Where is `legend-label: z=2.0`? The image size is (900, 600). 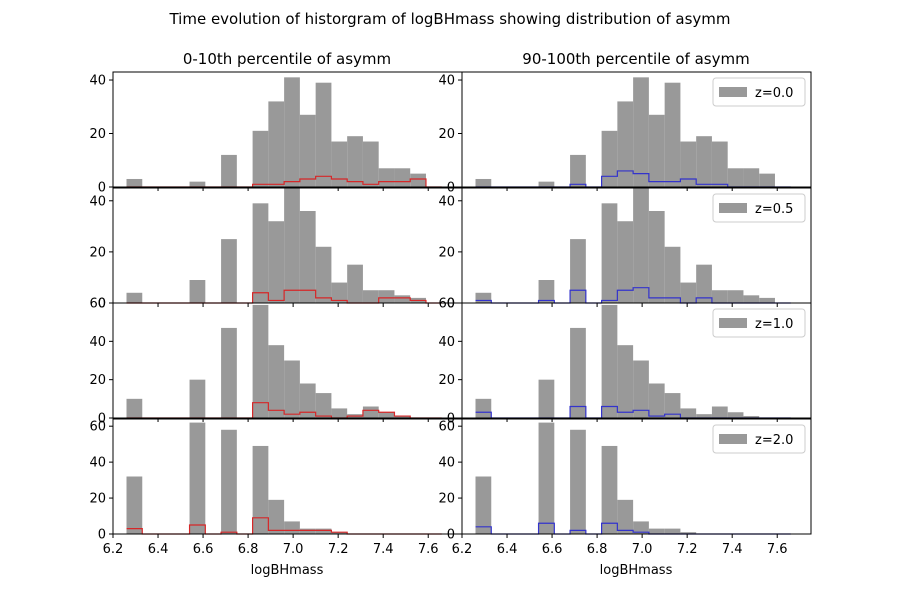
legend-label: z=2.0 is located at coordinates (774, 440).